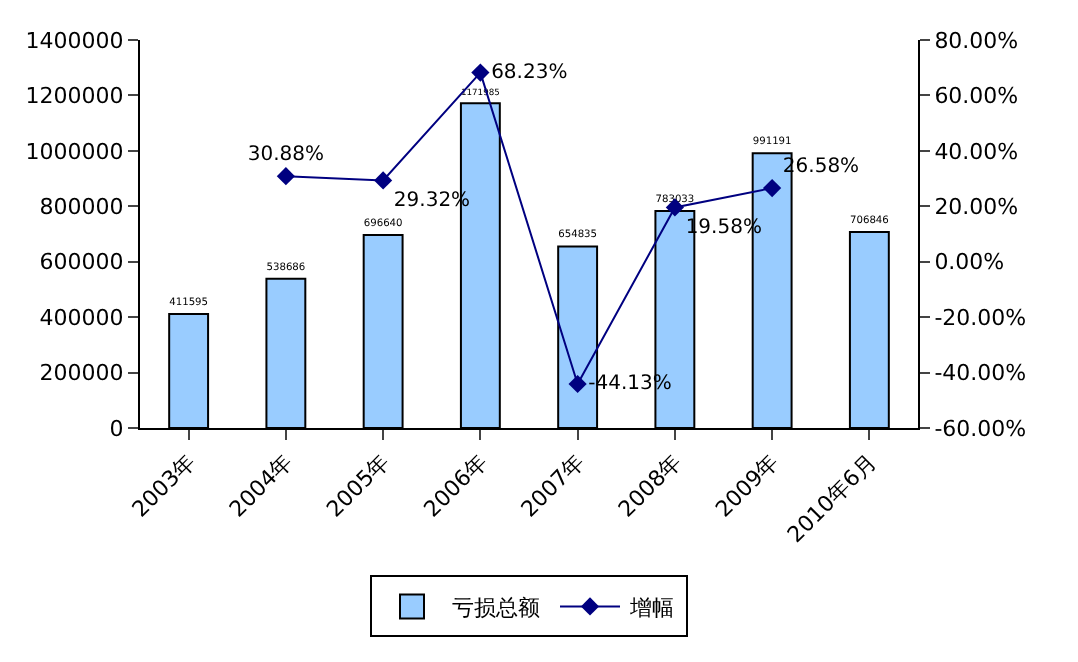  What do you see at coordinates (81, 317) in the screenshot?
I see `y-tick-label: 400000` at bounding box center [81, 317].